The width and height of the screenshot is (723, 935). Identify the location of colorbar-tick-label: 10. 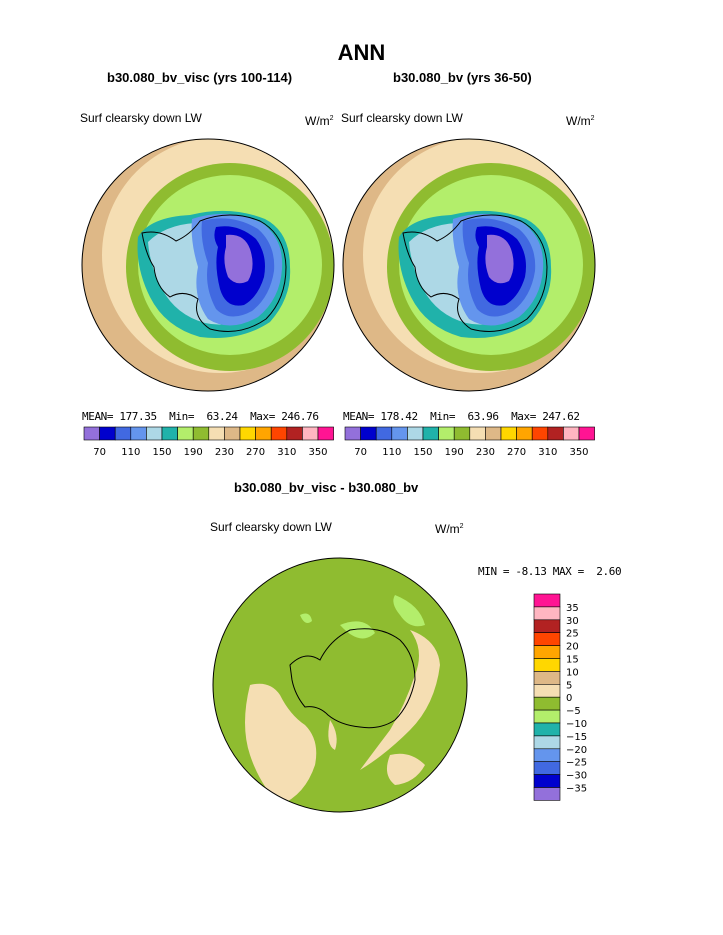
(572, 672).